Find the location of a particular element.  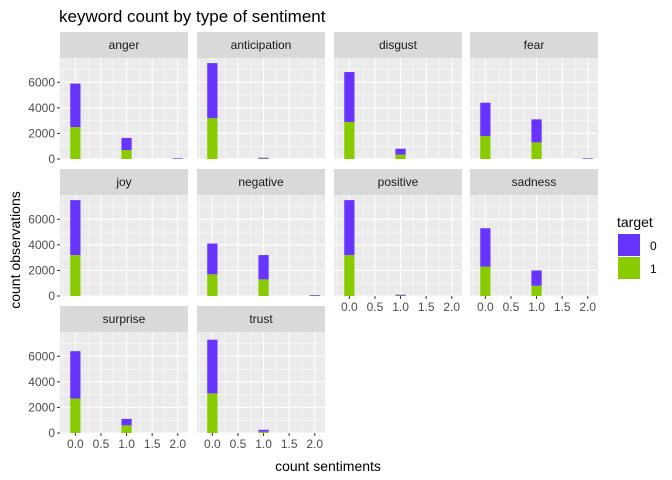

facet-panel-anticipation: anticipation is located at coordinates (261, 96).